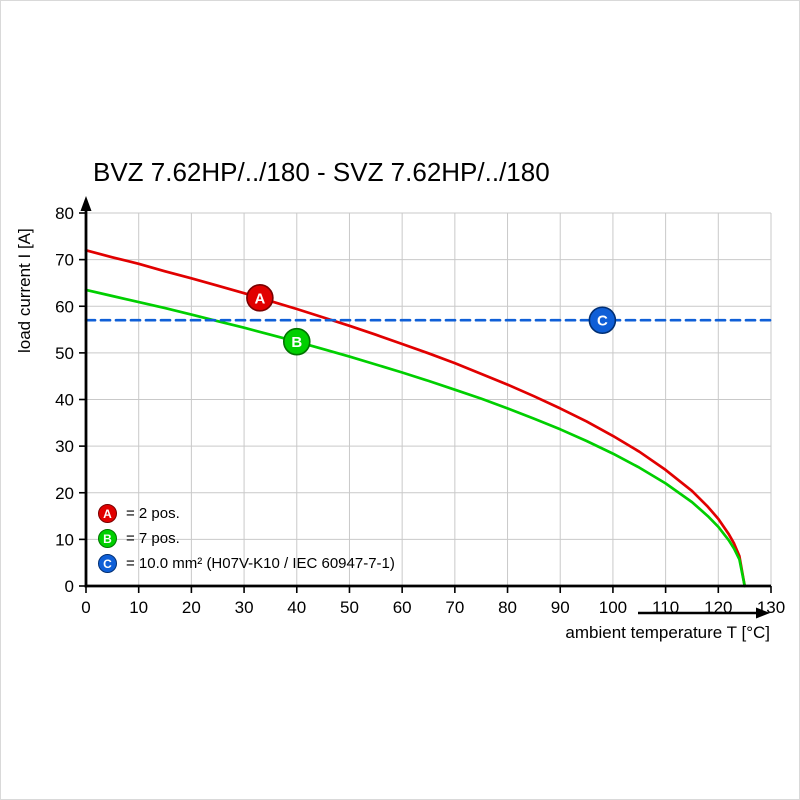 Image resolution: width=800 pixels, height=800 pixels. I want to click on svg-text: C, so click(602, 321).